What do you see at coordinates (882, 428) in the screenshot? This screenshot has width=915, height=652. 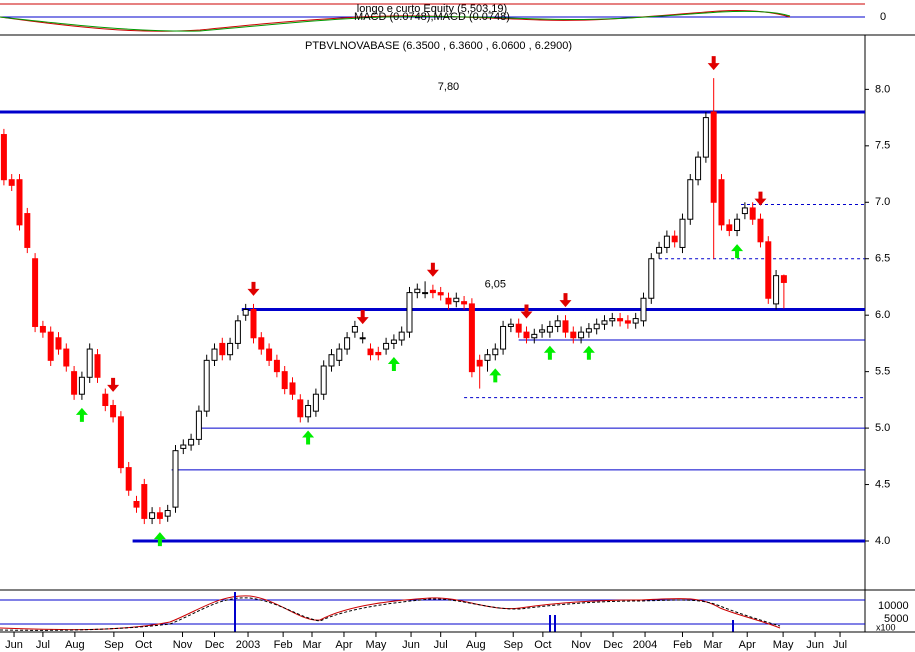 I see `y-tick-label: 5.0` at bounding box center [882, 428].